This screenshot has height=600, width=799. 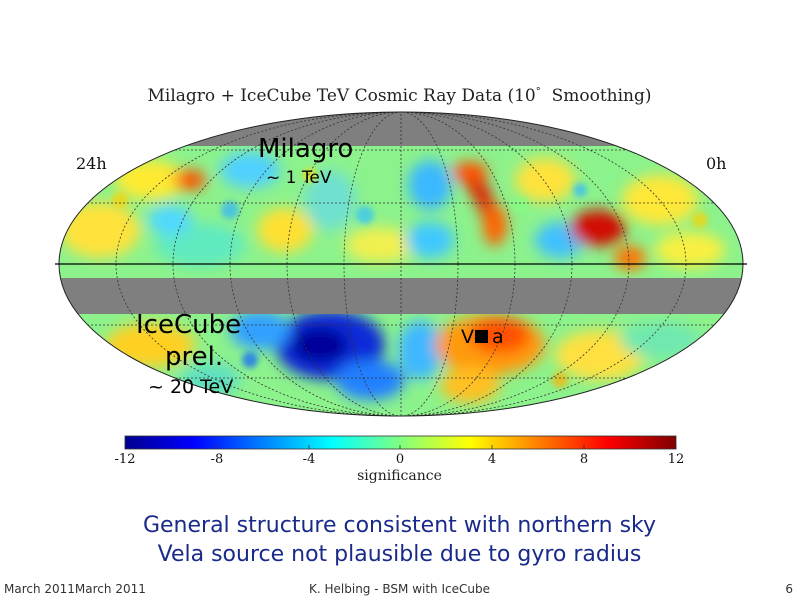 I want to click on milagro-label: Milagro, so click(x=306, y=149).